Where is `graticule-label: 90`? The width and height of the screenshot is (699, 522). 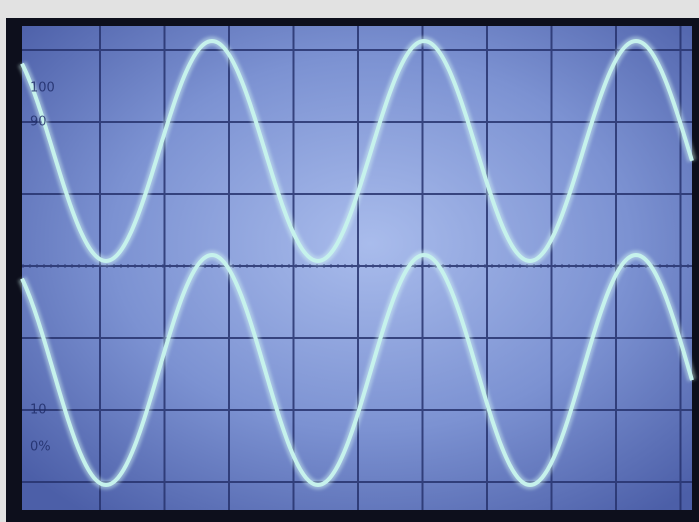 graticule-label: 90 is located at coordinates (38, 122).